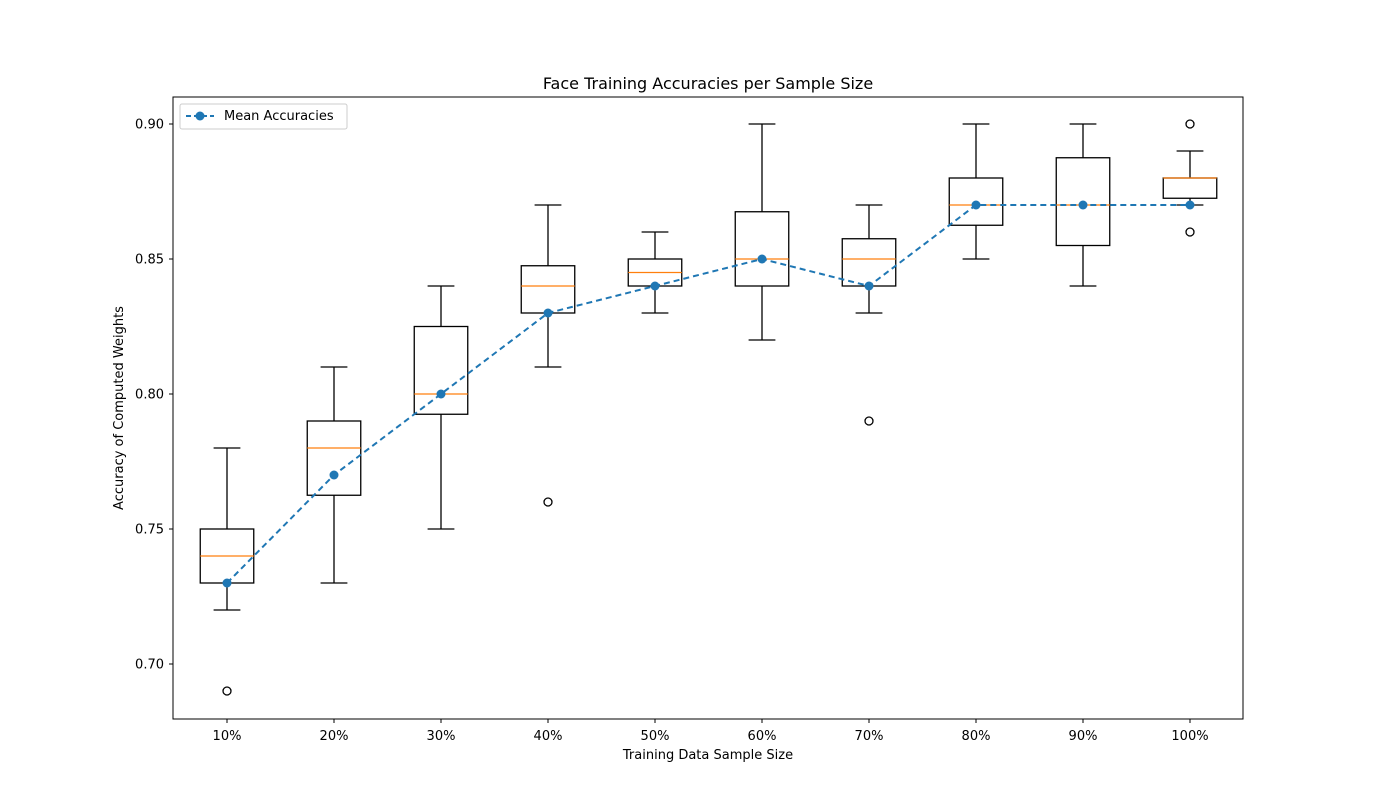 The width and height of the screenshot is (1381, 808). Describe the element at coordinates (119, 408) in the screenshot. I see `y-axis-label: Accuracy of Computed Weights` at that location.